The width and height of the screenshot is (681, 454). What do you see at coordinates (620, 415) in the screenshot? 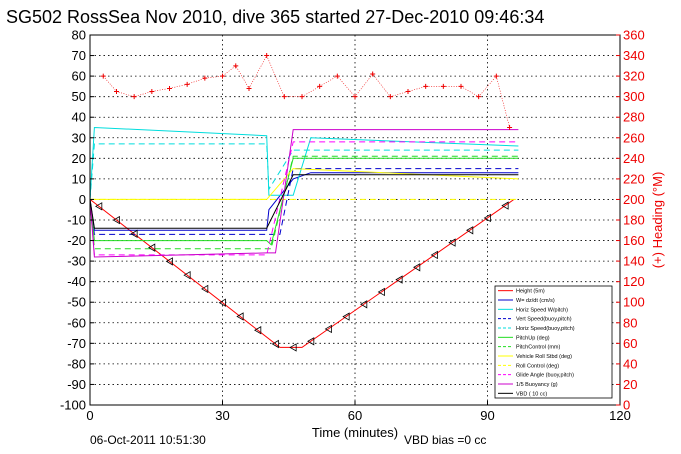
I see `x-tick-label: 120` at bounding box center [620, 415].